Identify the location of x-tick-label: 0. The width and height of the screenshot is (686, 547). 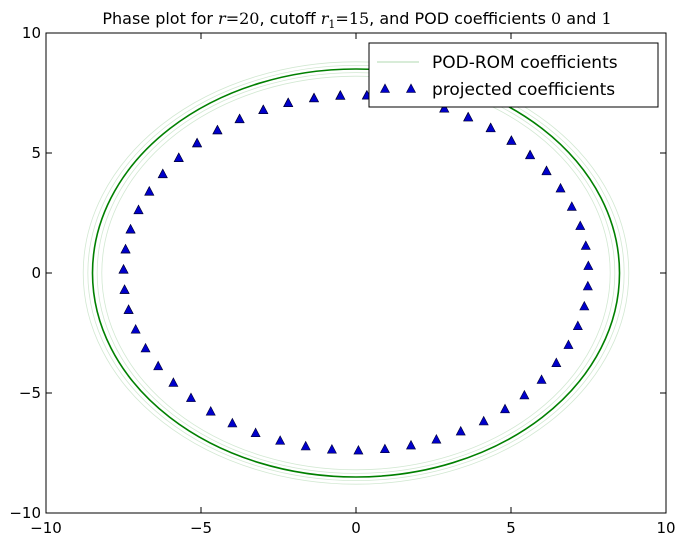
(356, 528).